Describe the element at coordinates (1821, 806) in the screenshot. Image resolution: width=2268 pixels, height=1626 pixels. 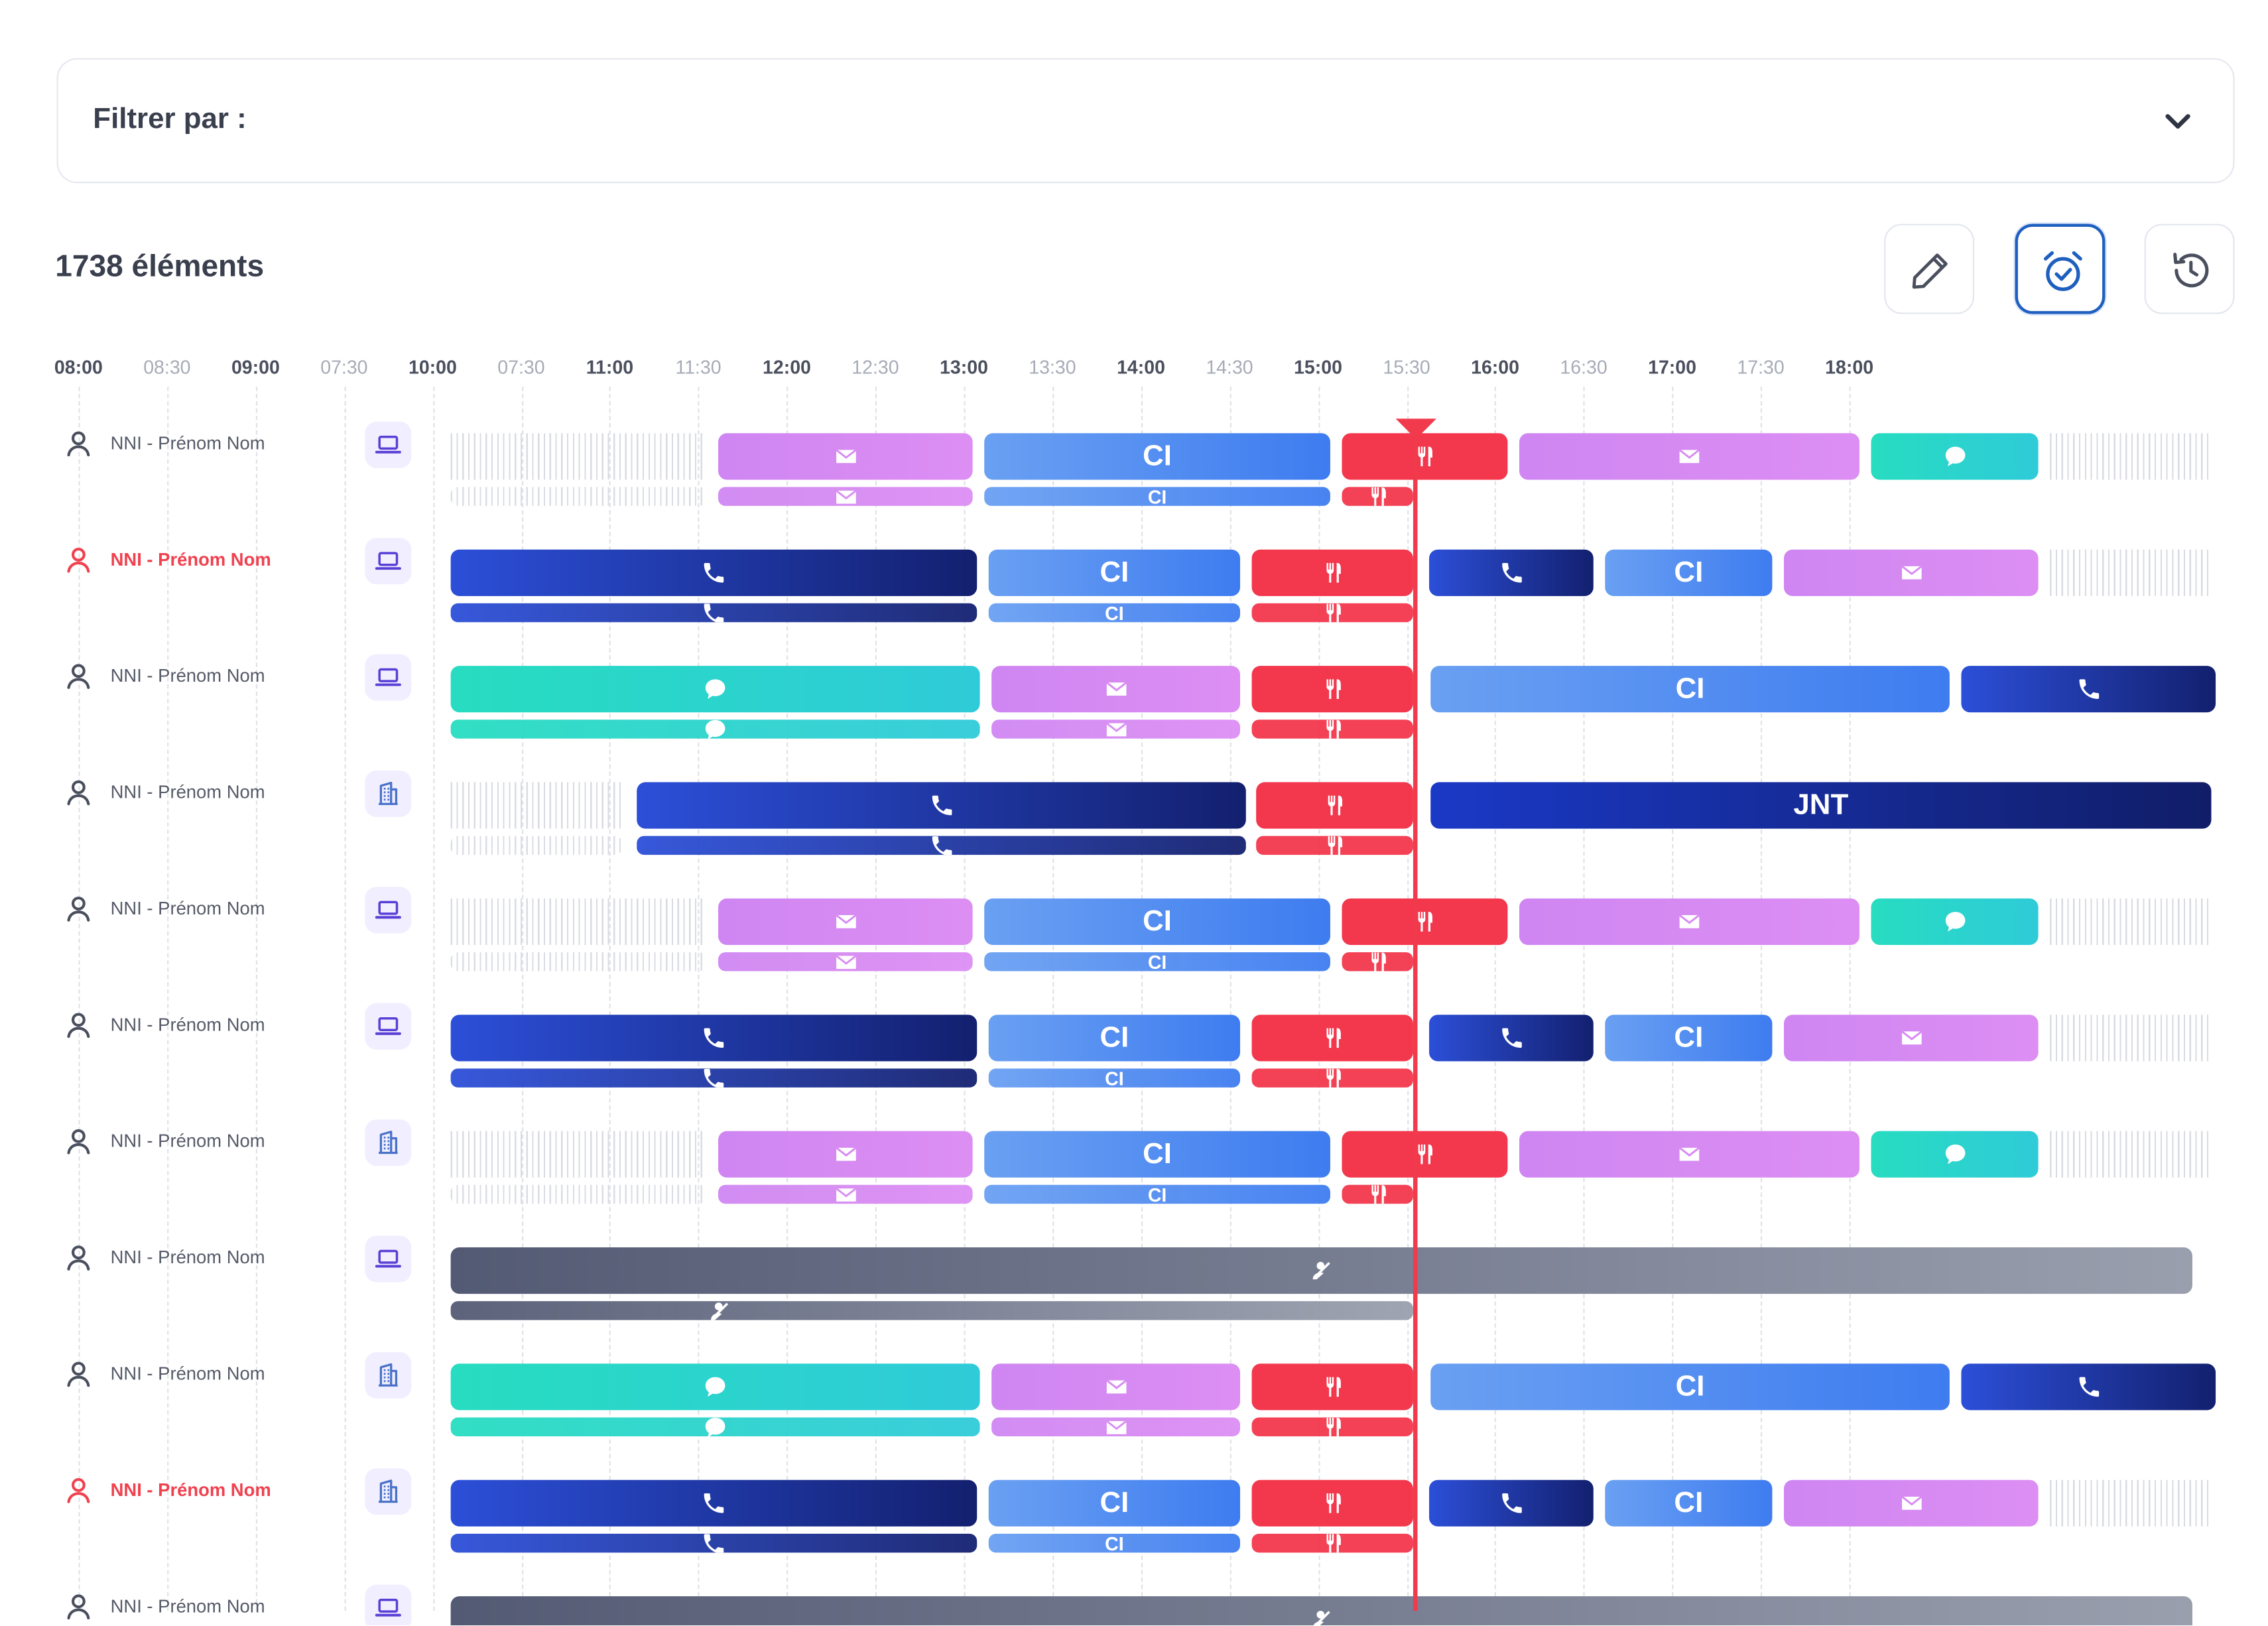
I see `jnt-activity-main: JNT` at that location.